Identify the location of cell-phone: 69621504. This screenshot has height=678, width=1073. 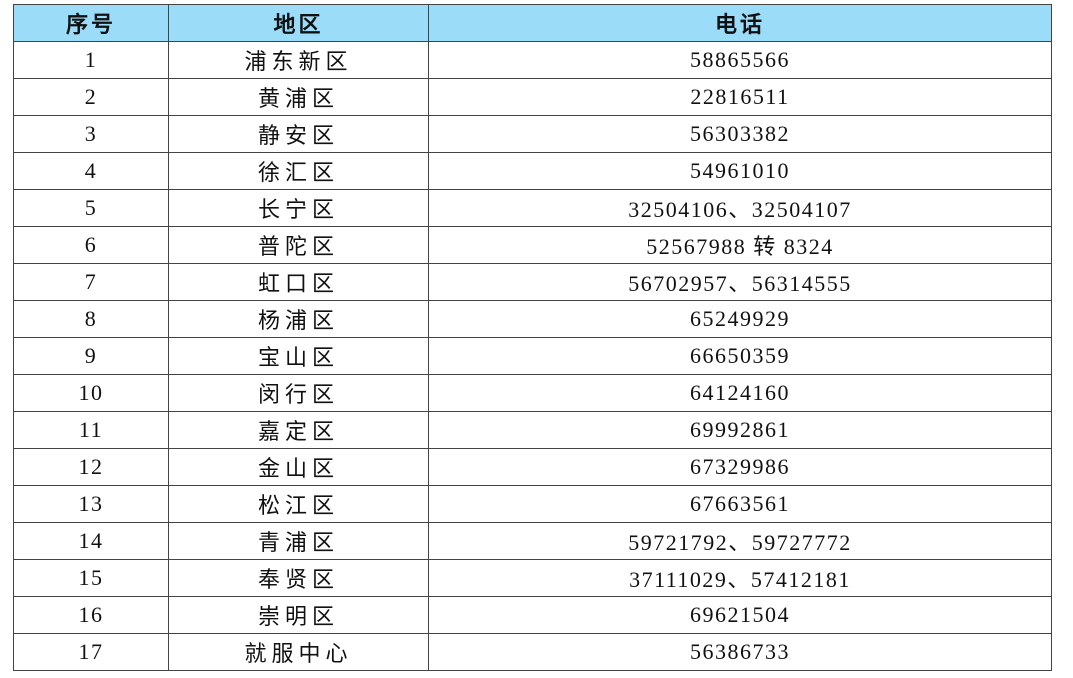
(740, 615).